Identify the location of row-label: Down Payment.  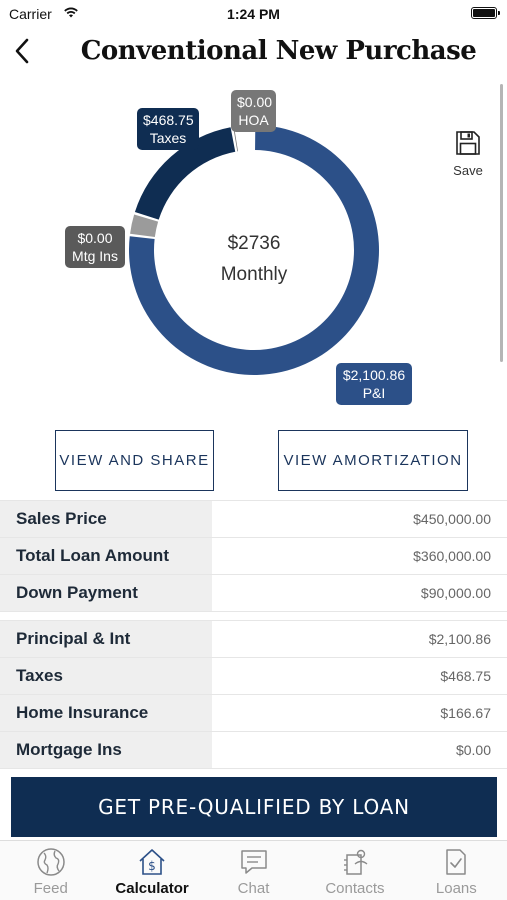
(106, 593).